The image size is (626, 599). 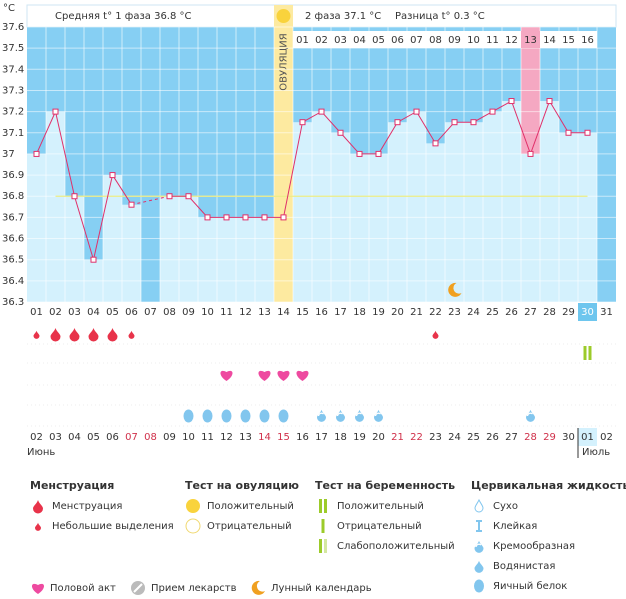 What do you see at coordinates (492, 40) in the screenshot?
I see `phase2-day: 11` at bounding box center [492, 40].